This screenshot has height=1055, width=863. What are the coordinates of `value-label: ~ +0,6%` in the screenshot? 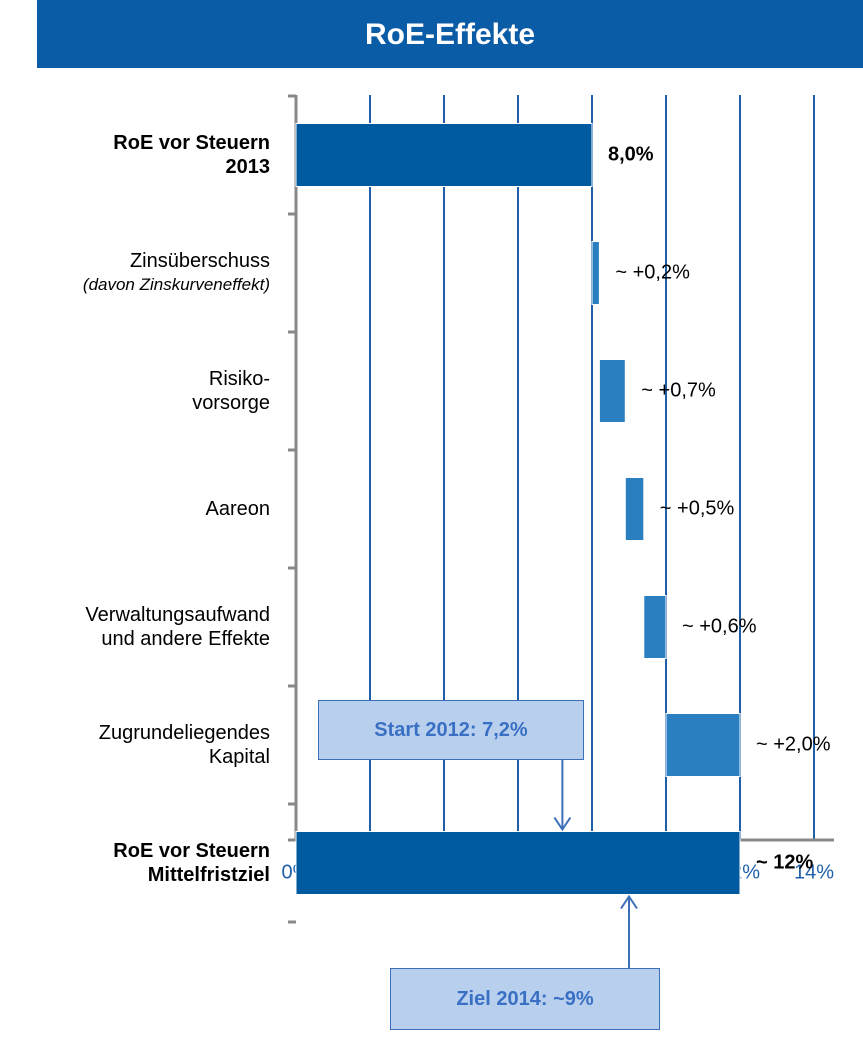 It's located at (719, 626).